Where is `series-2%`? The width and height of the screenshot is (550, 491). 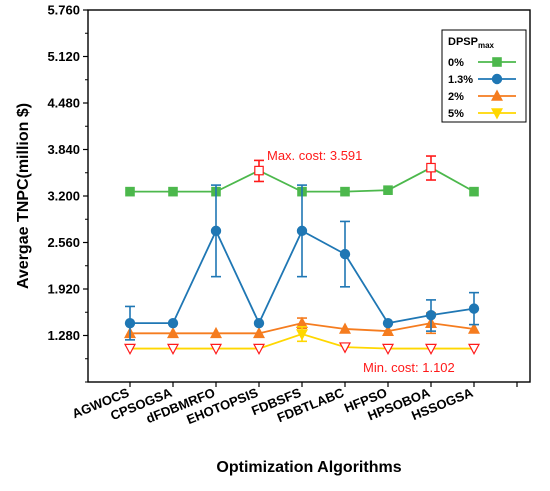 series-2% is located at coordinates (302, 325).